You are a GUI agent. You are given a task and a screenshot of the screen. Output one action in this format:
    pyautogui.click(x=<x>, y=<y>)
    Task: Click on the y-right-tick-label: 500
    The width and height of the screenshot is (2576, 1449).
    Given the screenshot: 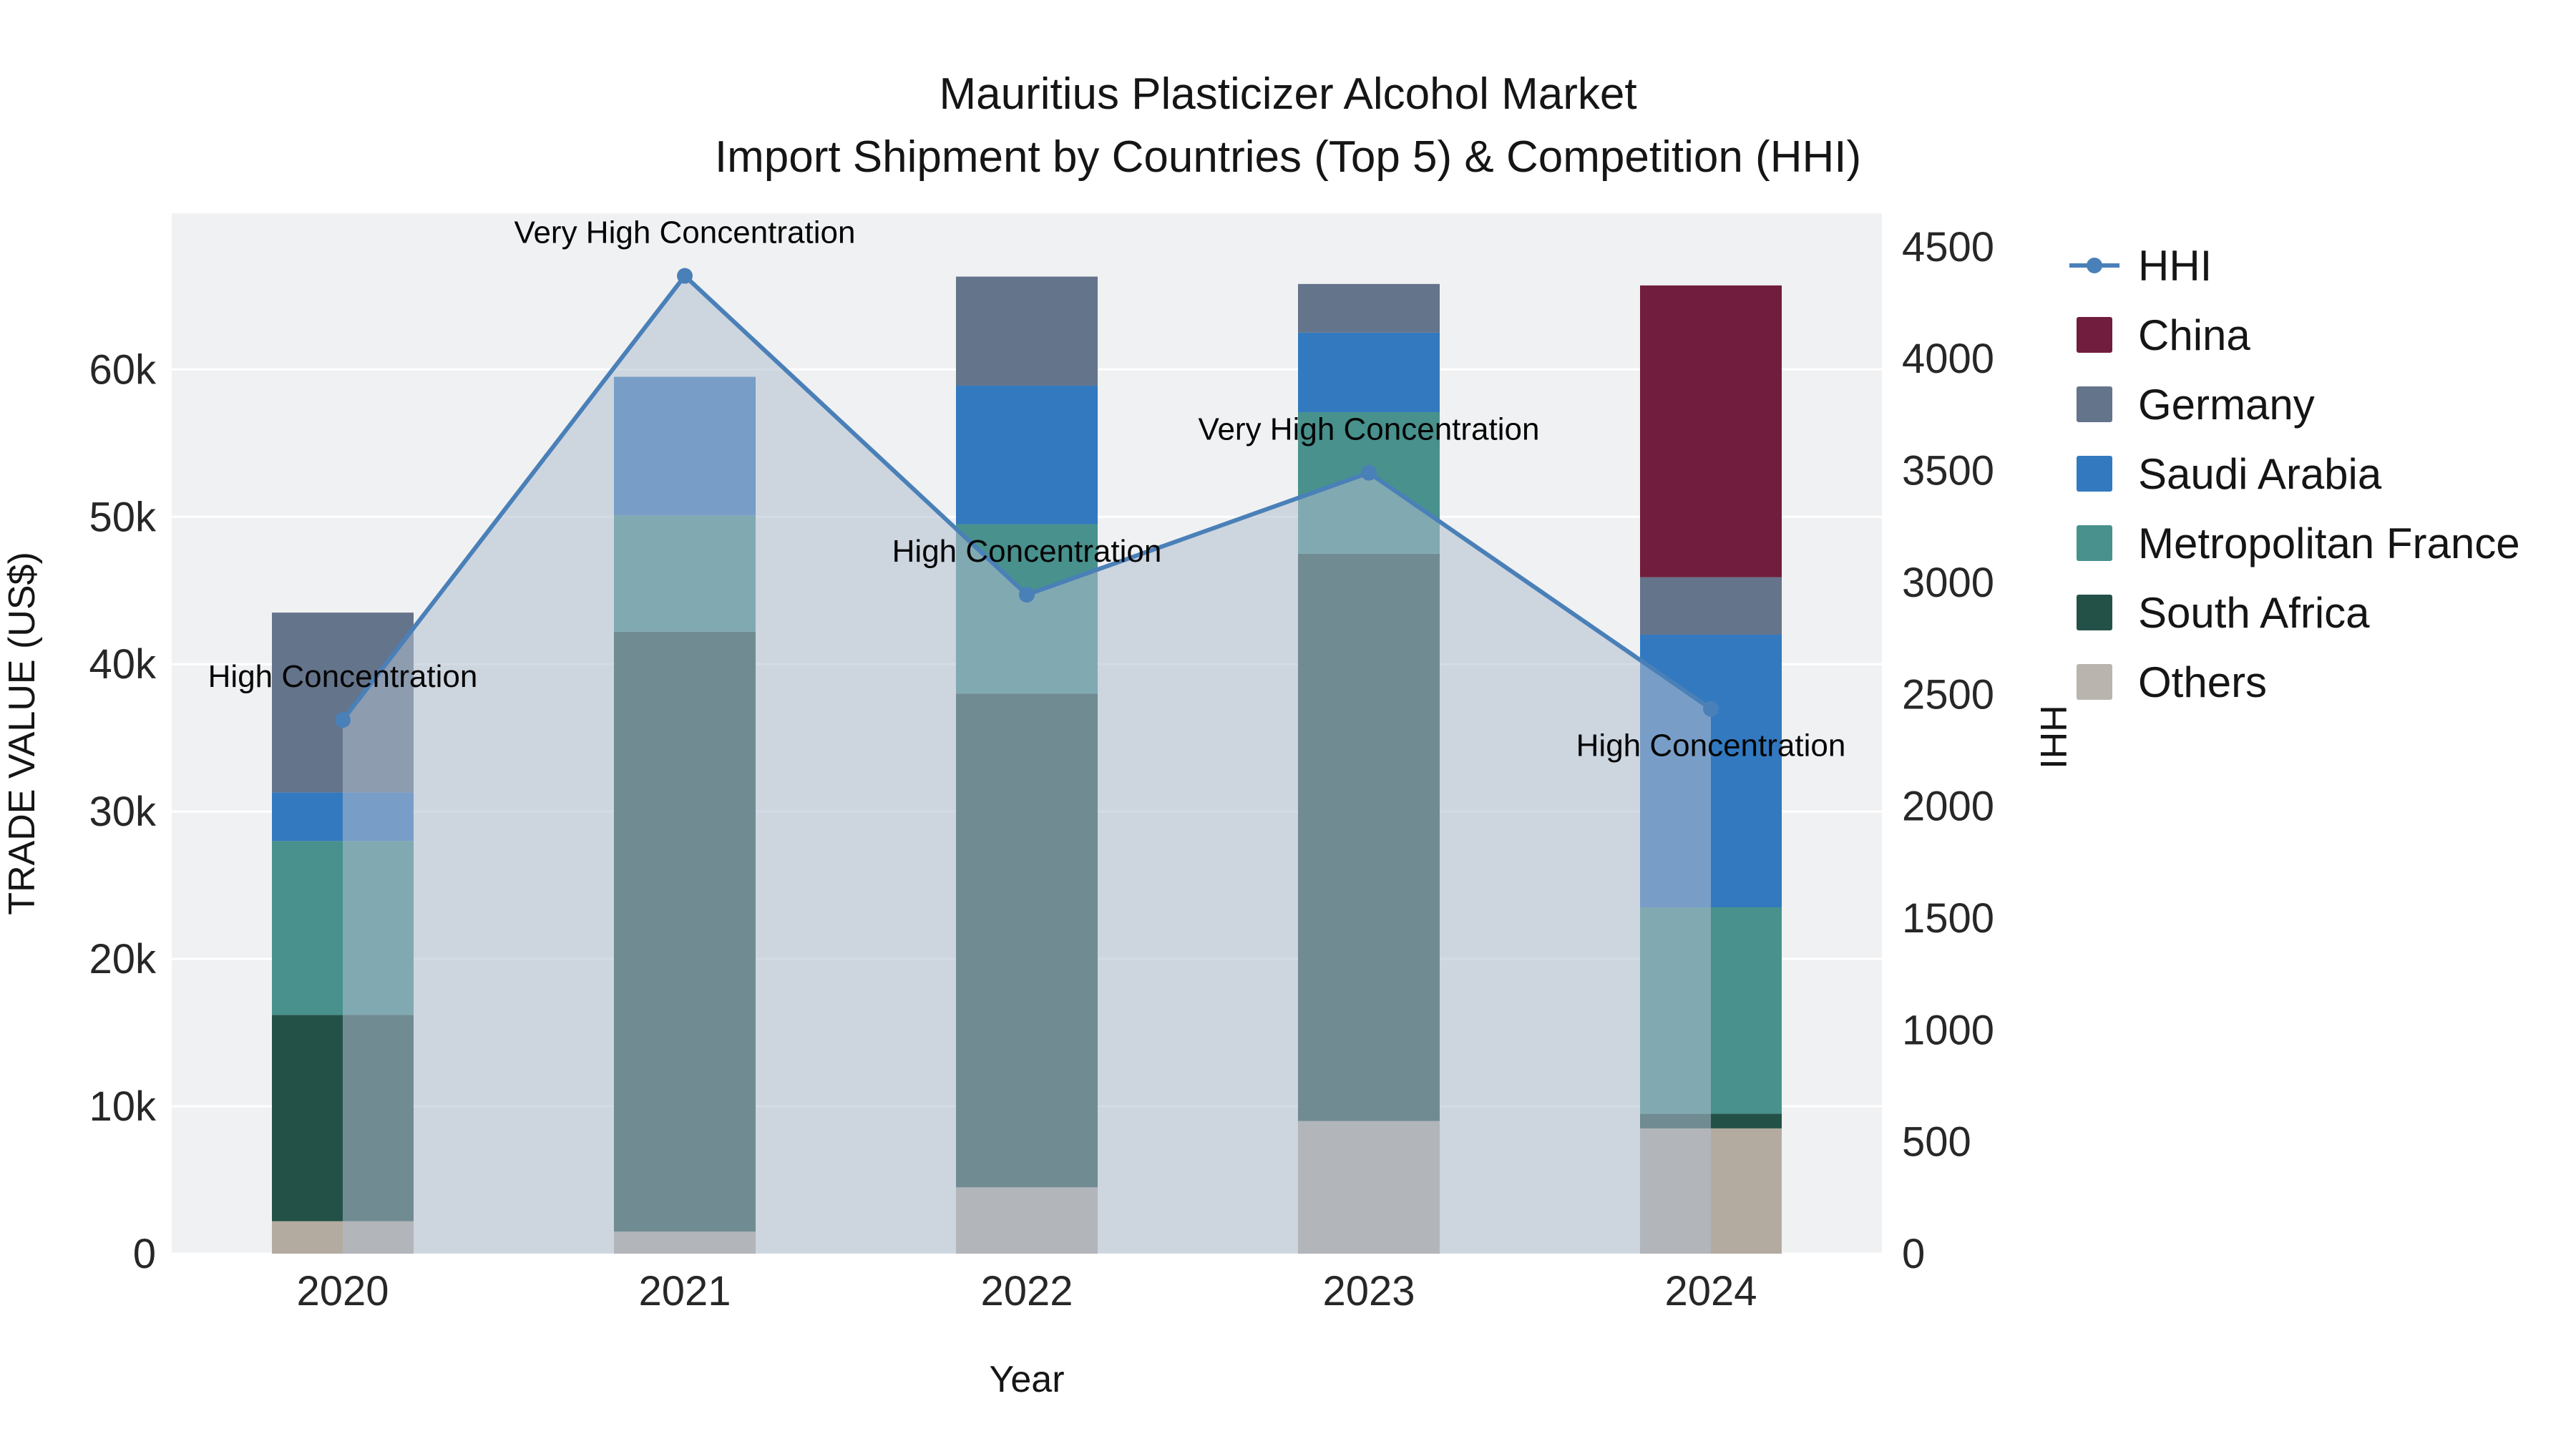 What is the action you would take?
    pyautogui.click(x=1936, y=1142)
    